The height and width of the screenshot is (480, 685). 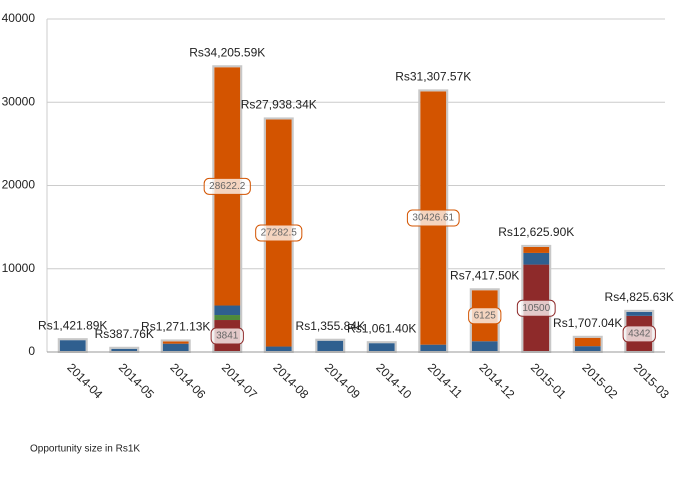 I want to click on x-tick-label: 2014-08, so click(x=290, y=380).